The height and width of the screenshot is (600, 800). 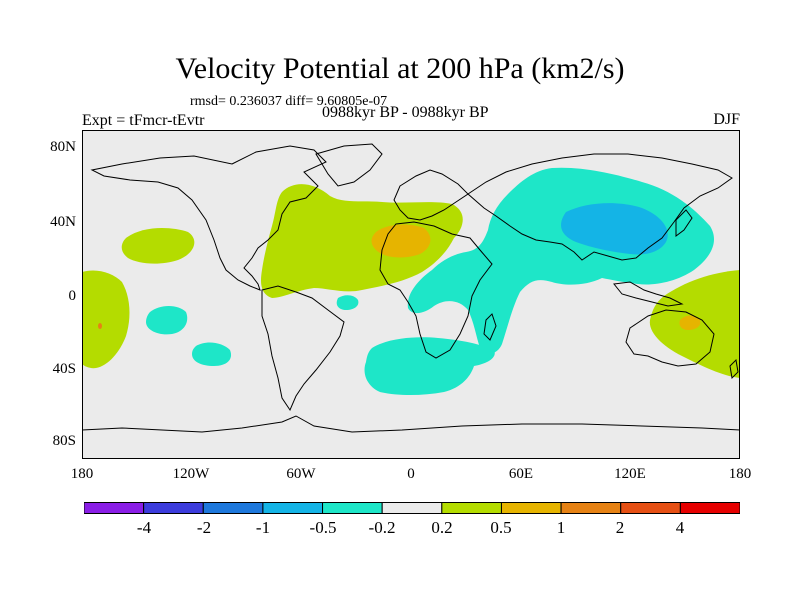 I want to click on lon-label-60w: 60W, so click(x=301, y=474).